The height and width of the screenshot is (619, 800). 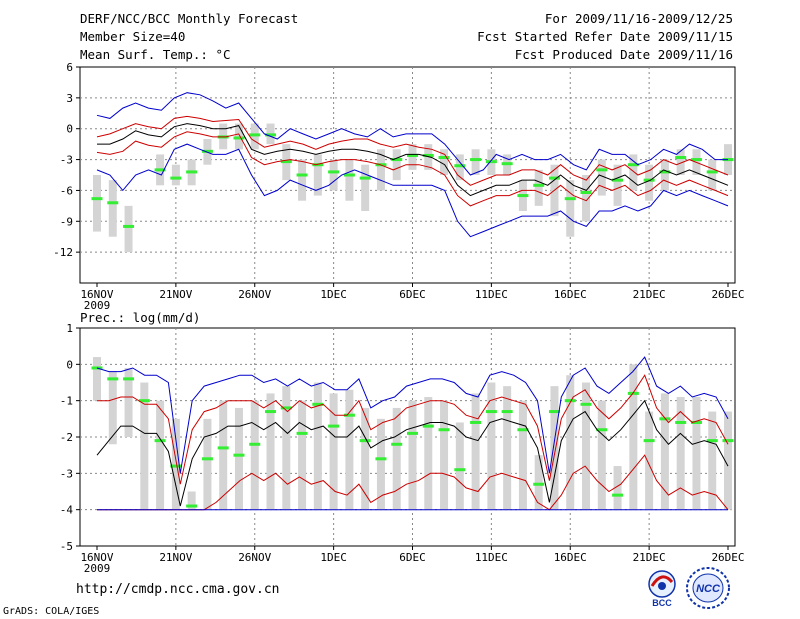 What do you see at coordinates (69, 364) in the screenshot?
I see `y-tick-label: 0` at bounding box center [69, 364].